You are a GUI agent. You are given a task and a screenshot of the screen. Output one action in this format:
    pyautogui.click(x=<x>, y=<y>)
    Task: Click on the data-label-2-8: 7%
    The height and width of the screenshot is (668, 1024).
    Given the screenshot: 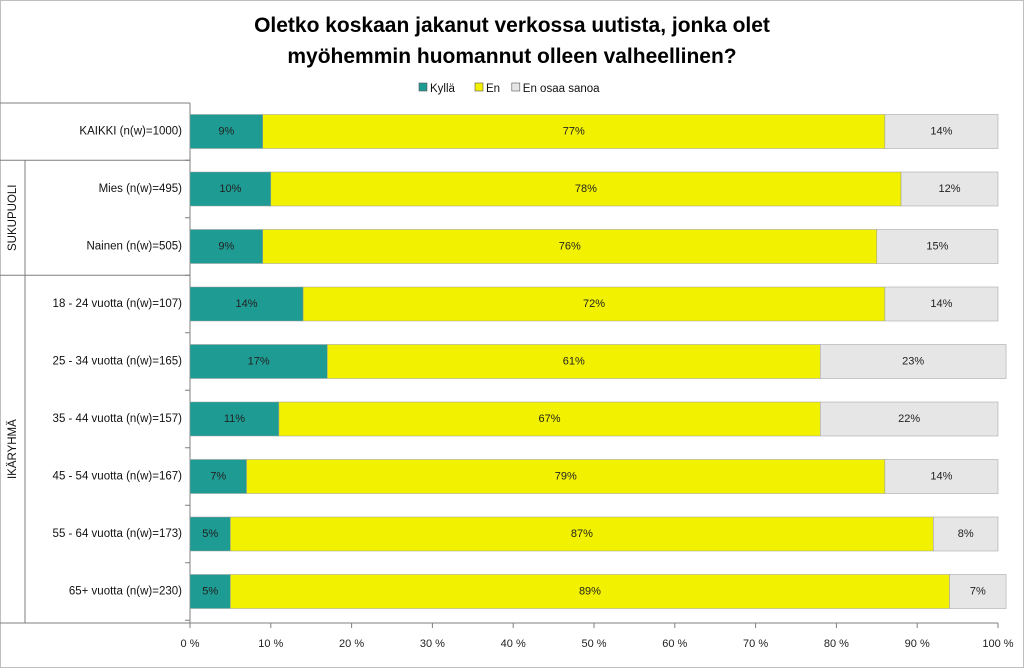 What is the action you would take?
    pyautogui.click(x=978, y=591)
    